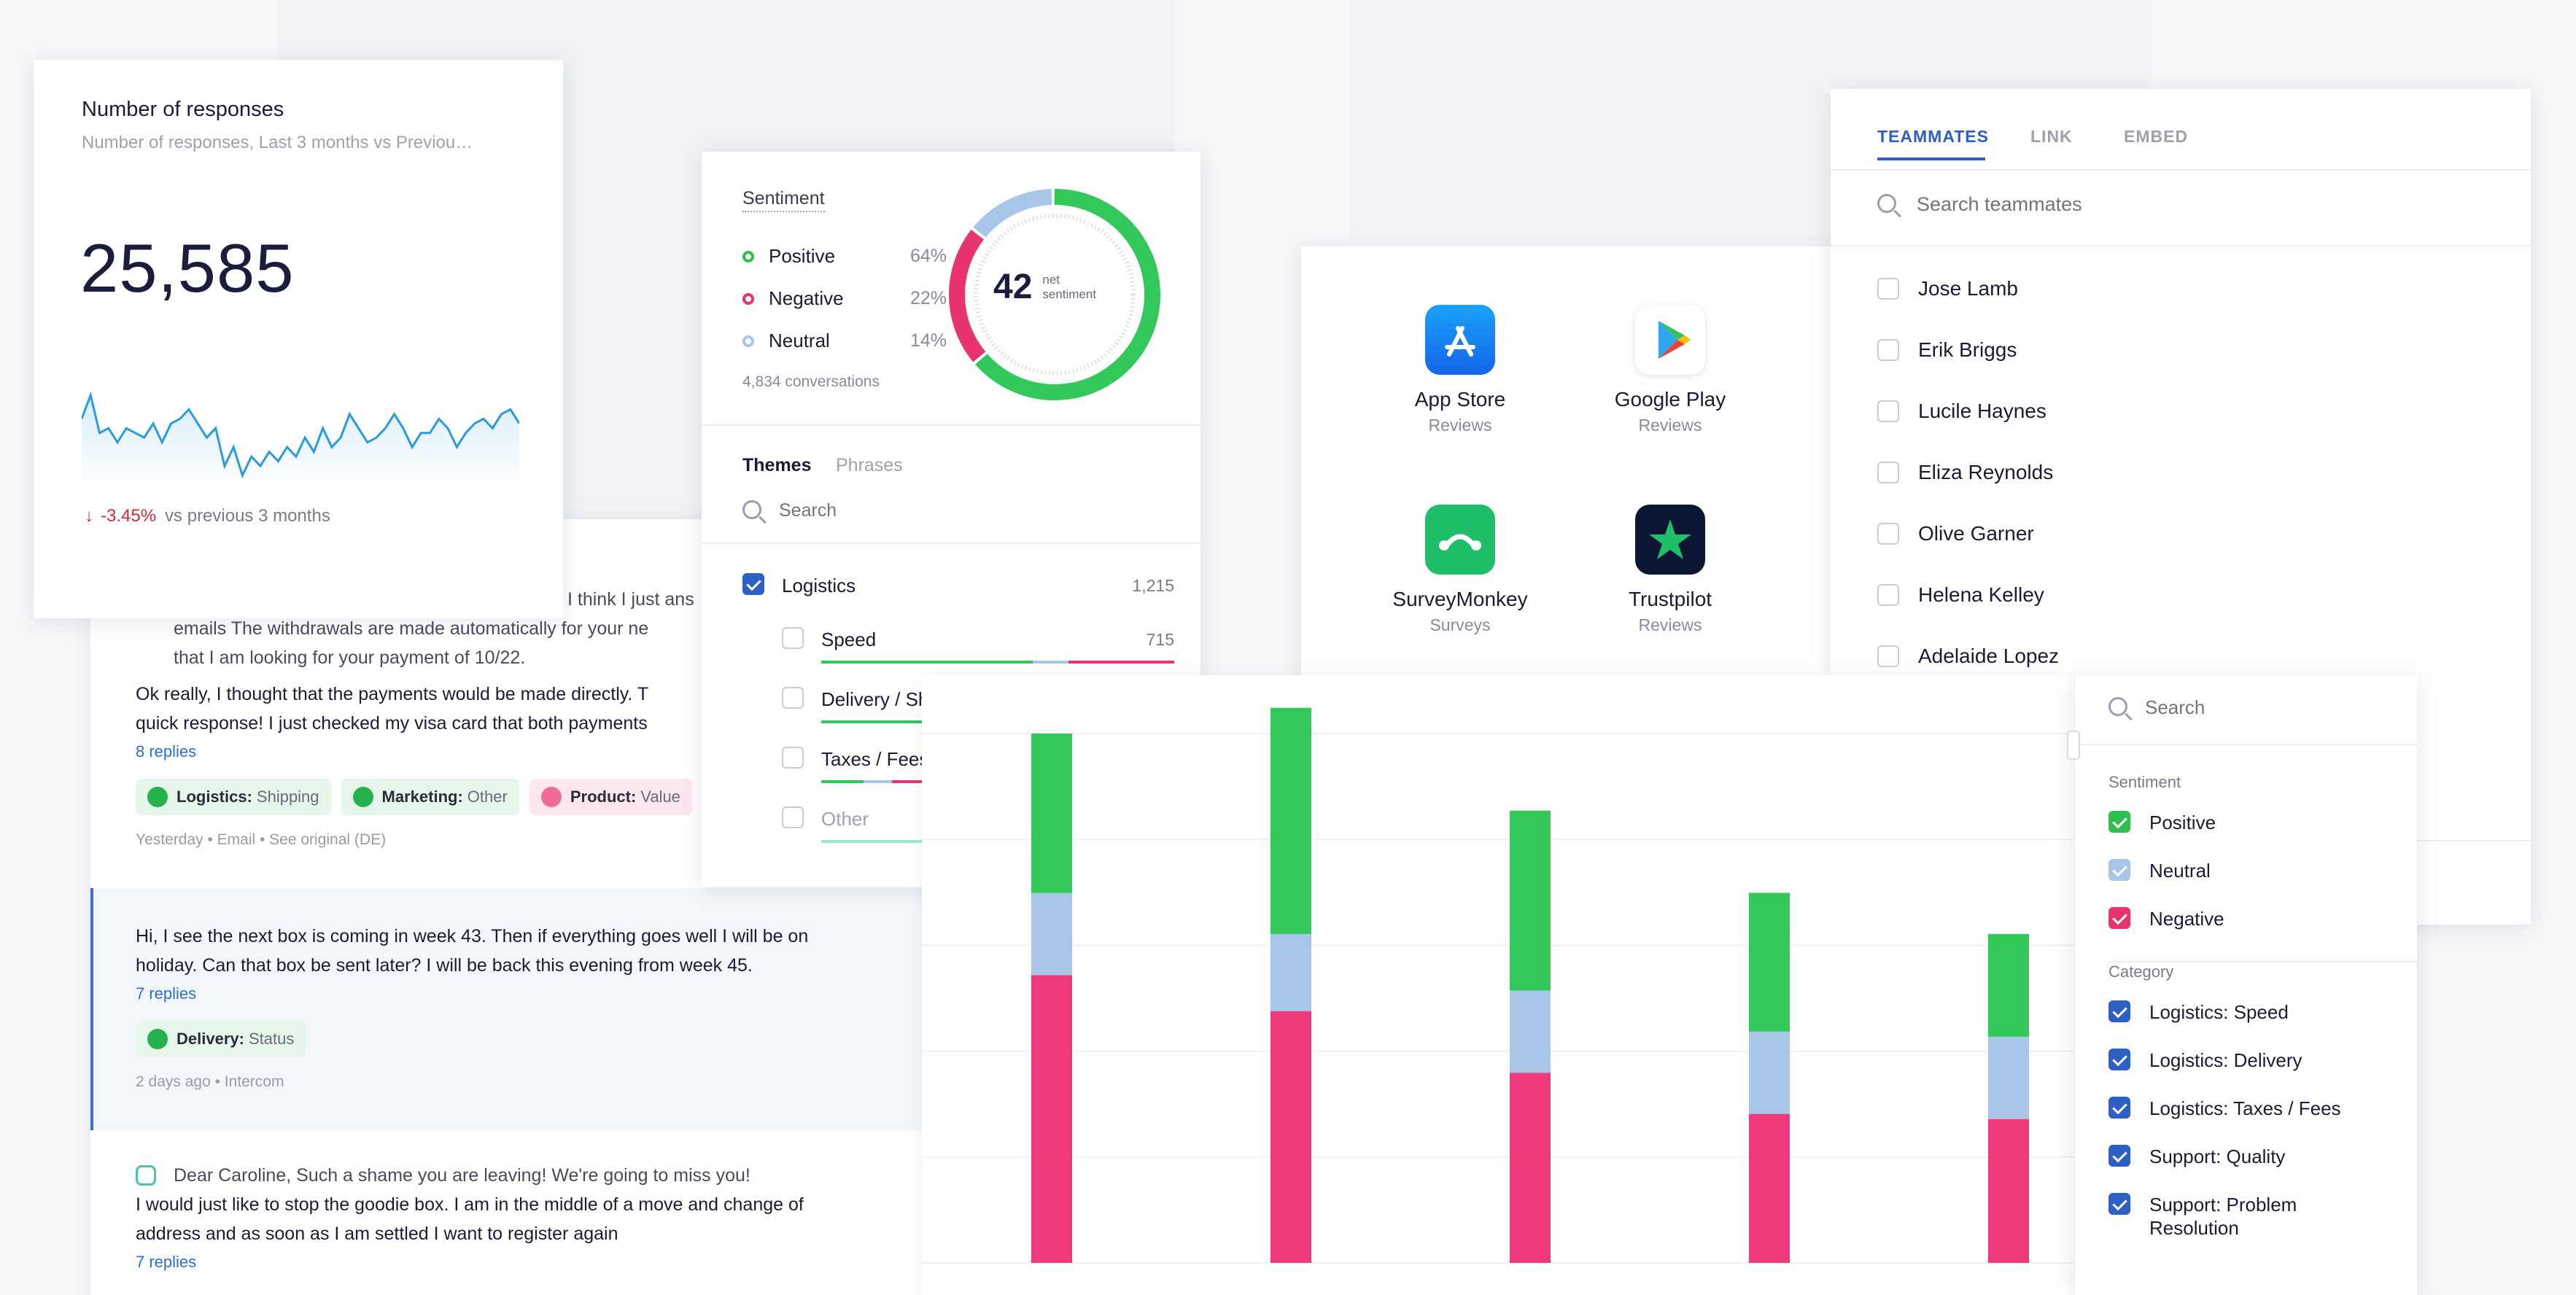  What do you see at coordinates (1153, 585) in the screenshot?
I see `theme-count: 1,215` at bounding box center [1153, 585].